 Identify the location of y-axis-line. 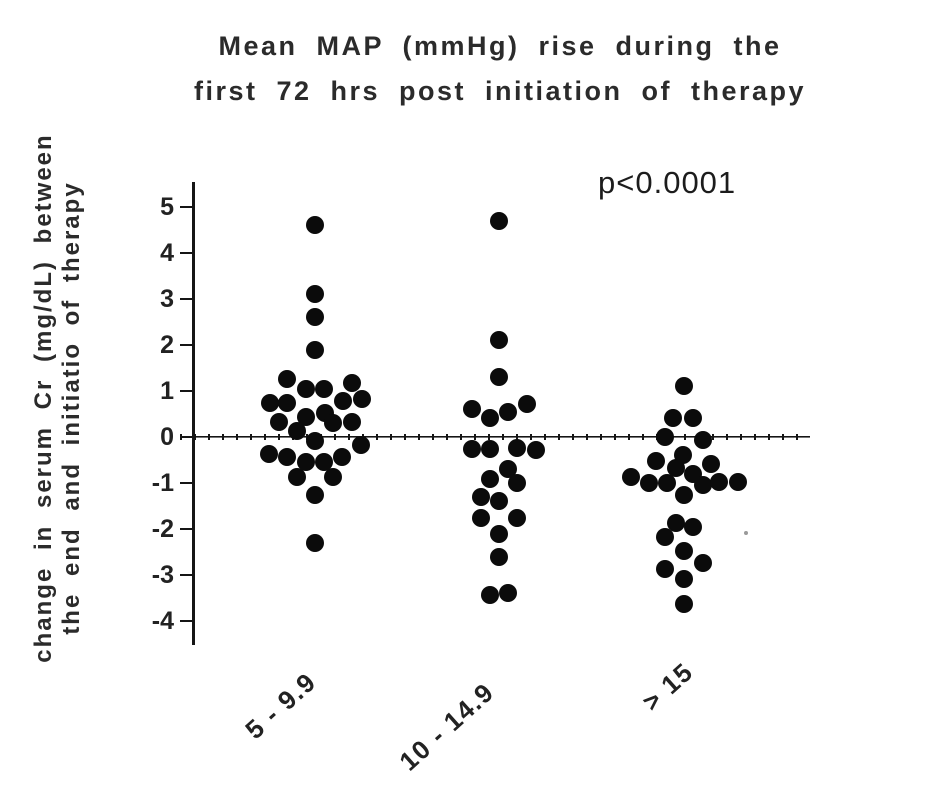
(193, 413).